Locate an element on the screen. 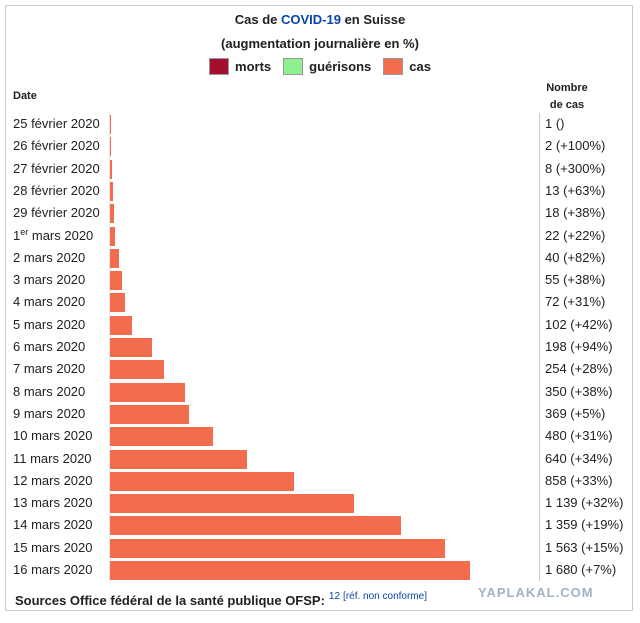 The image size is (640, 623). date-text: 29 février 2020 is located at coordinates (56, 213).